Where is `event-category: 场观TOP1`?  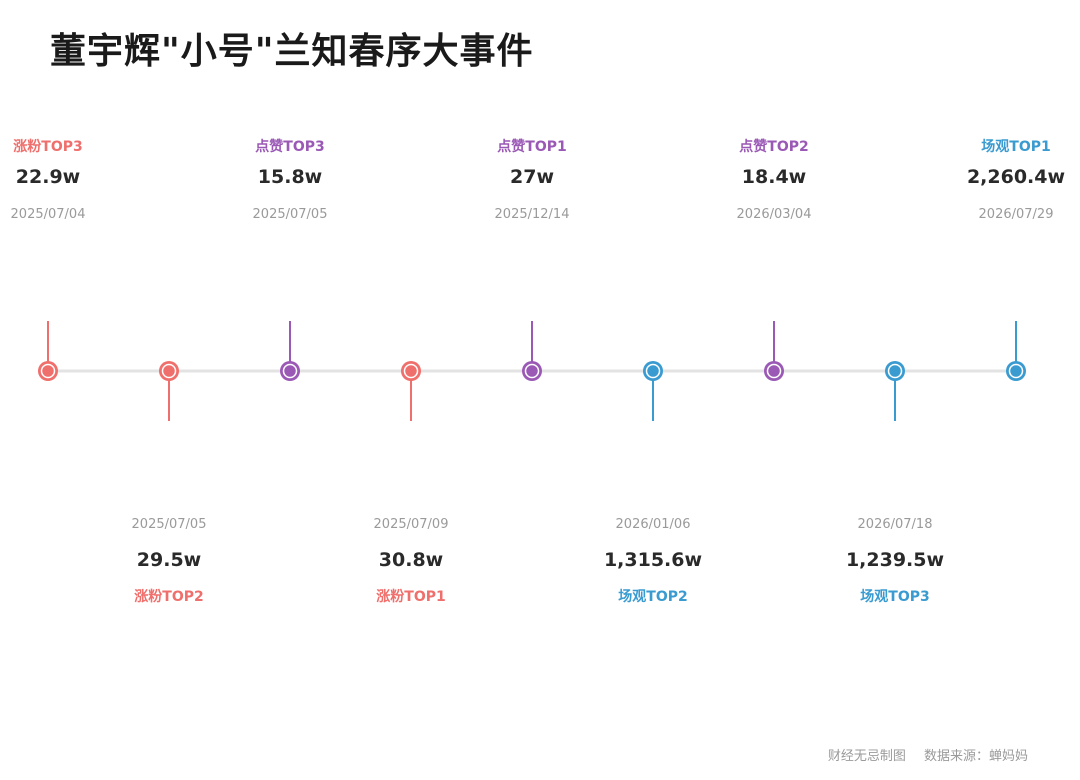 event-category: 场观TOP1 is located at coordinates (1016, 147).